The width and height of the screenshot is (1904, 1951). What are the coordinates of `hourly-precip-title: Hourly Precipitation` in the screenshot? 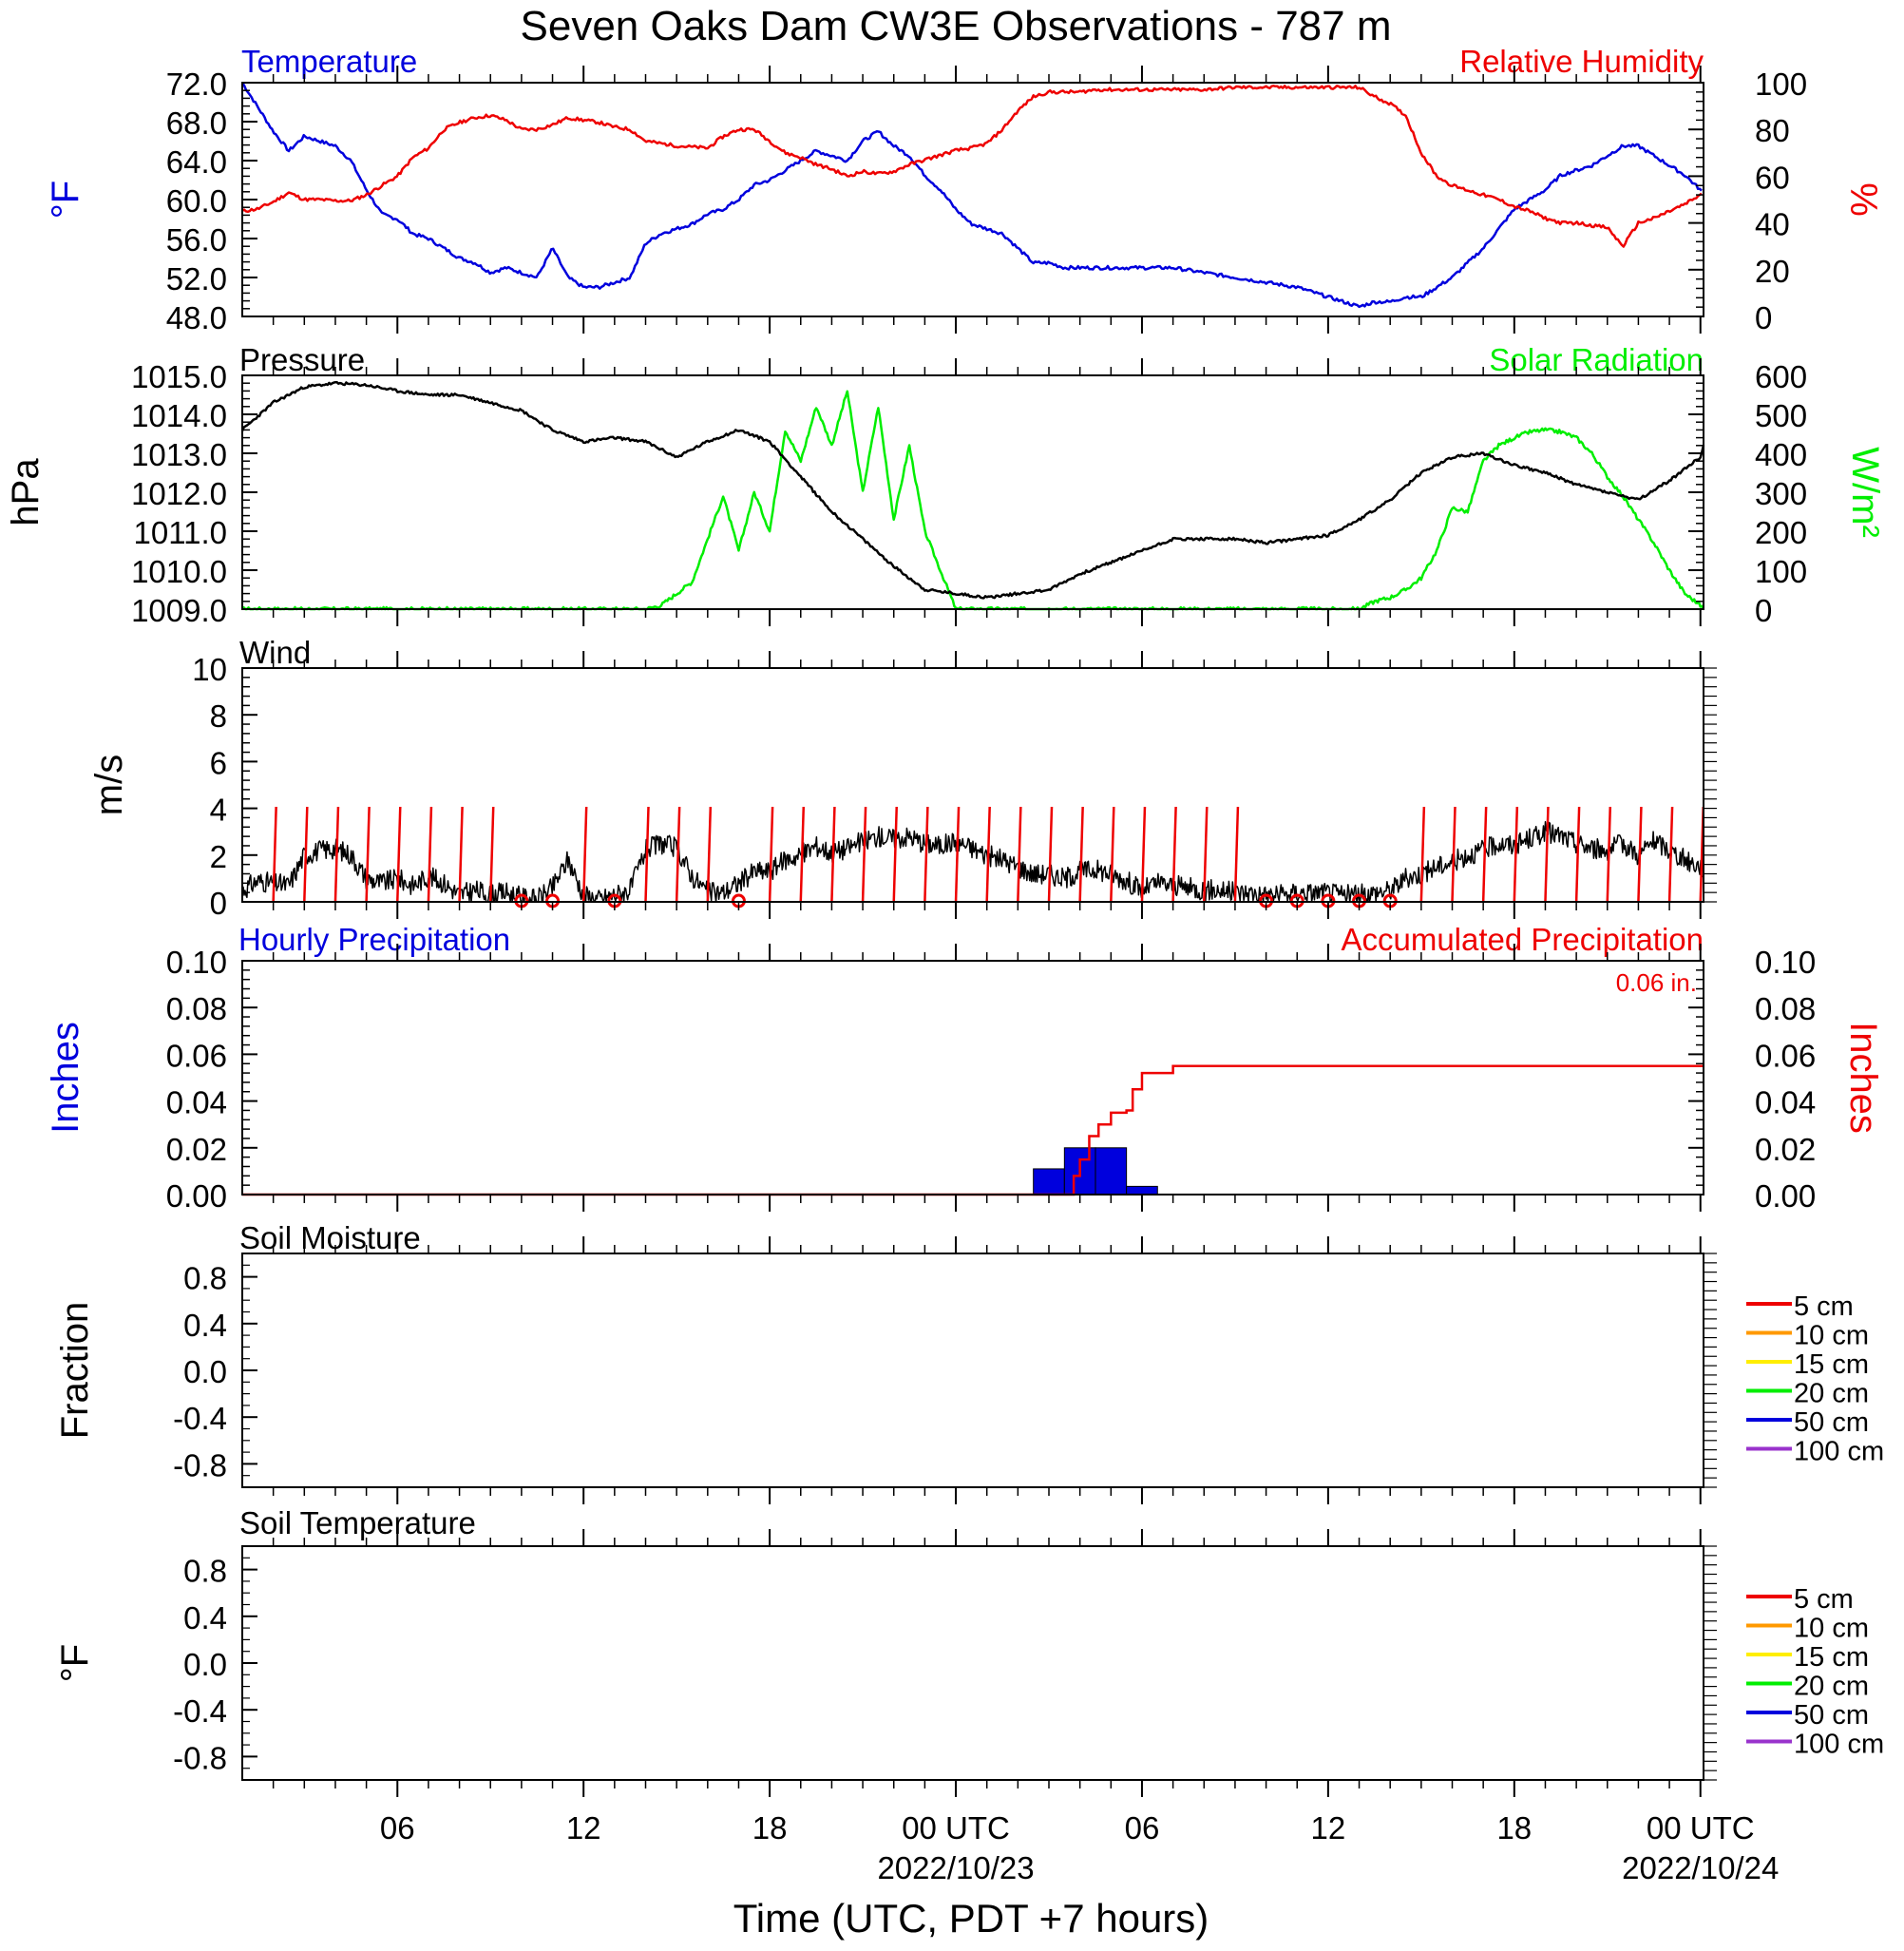 It's located at (374, 939).